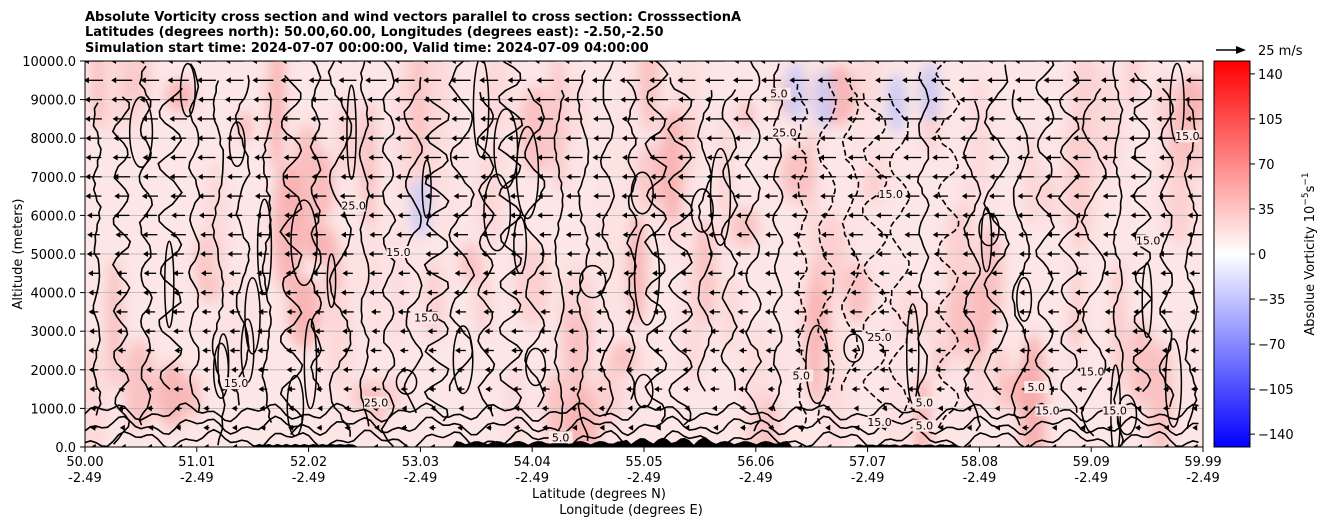  I want to click on x-tick-label-lat: 53.03, so click(420, 462).